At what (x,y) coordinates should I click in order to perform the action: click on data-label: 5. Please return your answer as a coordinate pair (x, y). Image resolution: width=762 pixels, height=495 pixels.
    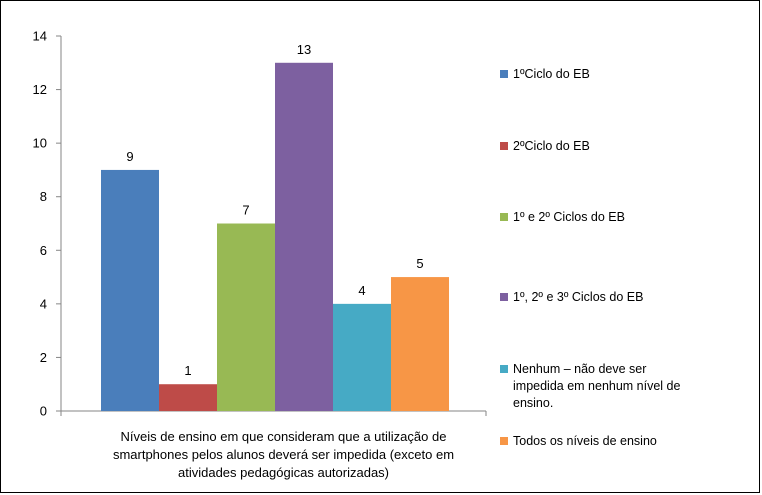
    Looking at the image, I should click on (419, 263).